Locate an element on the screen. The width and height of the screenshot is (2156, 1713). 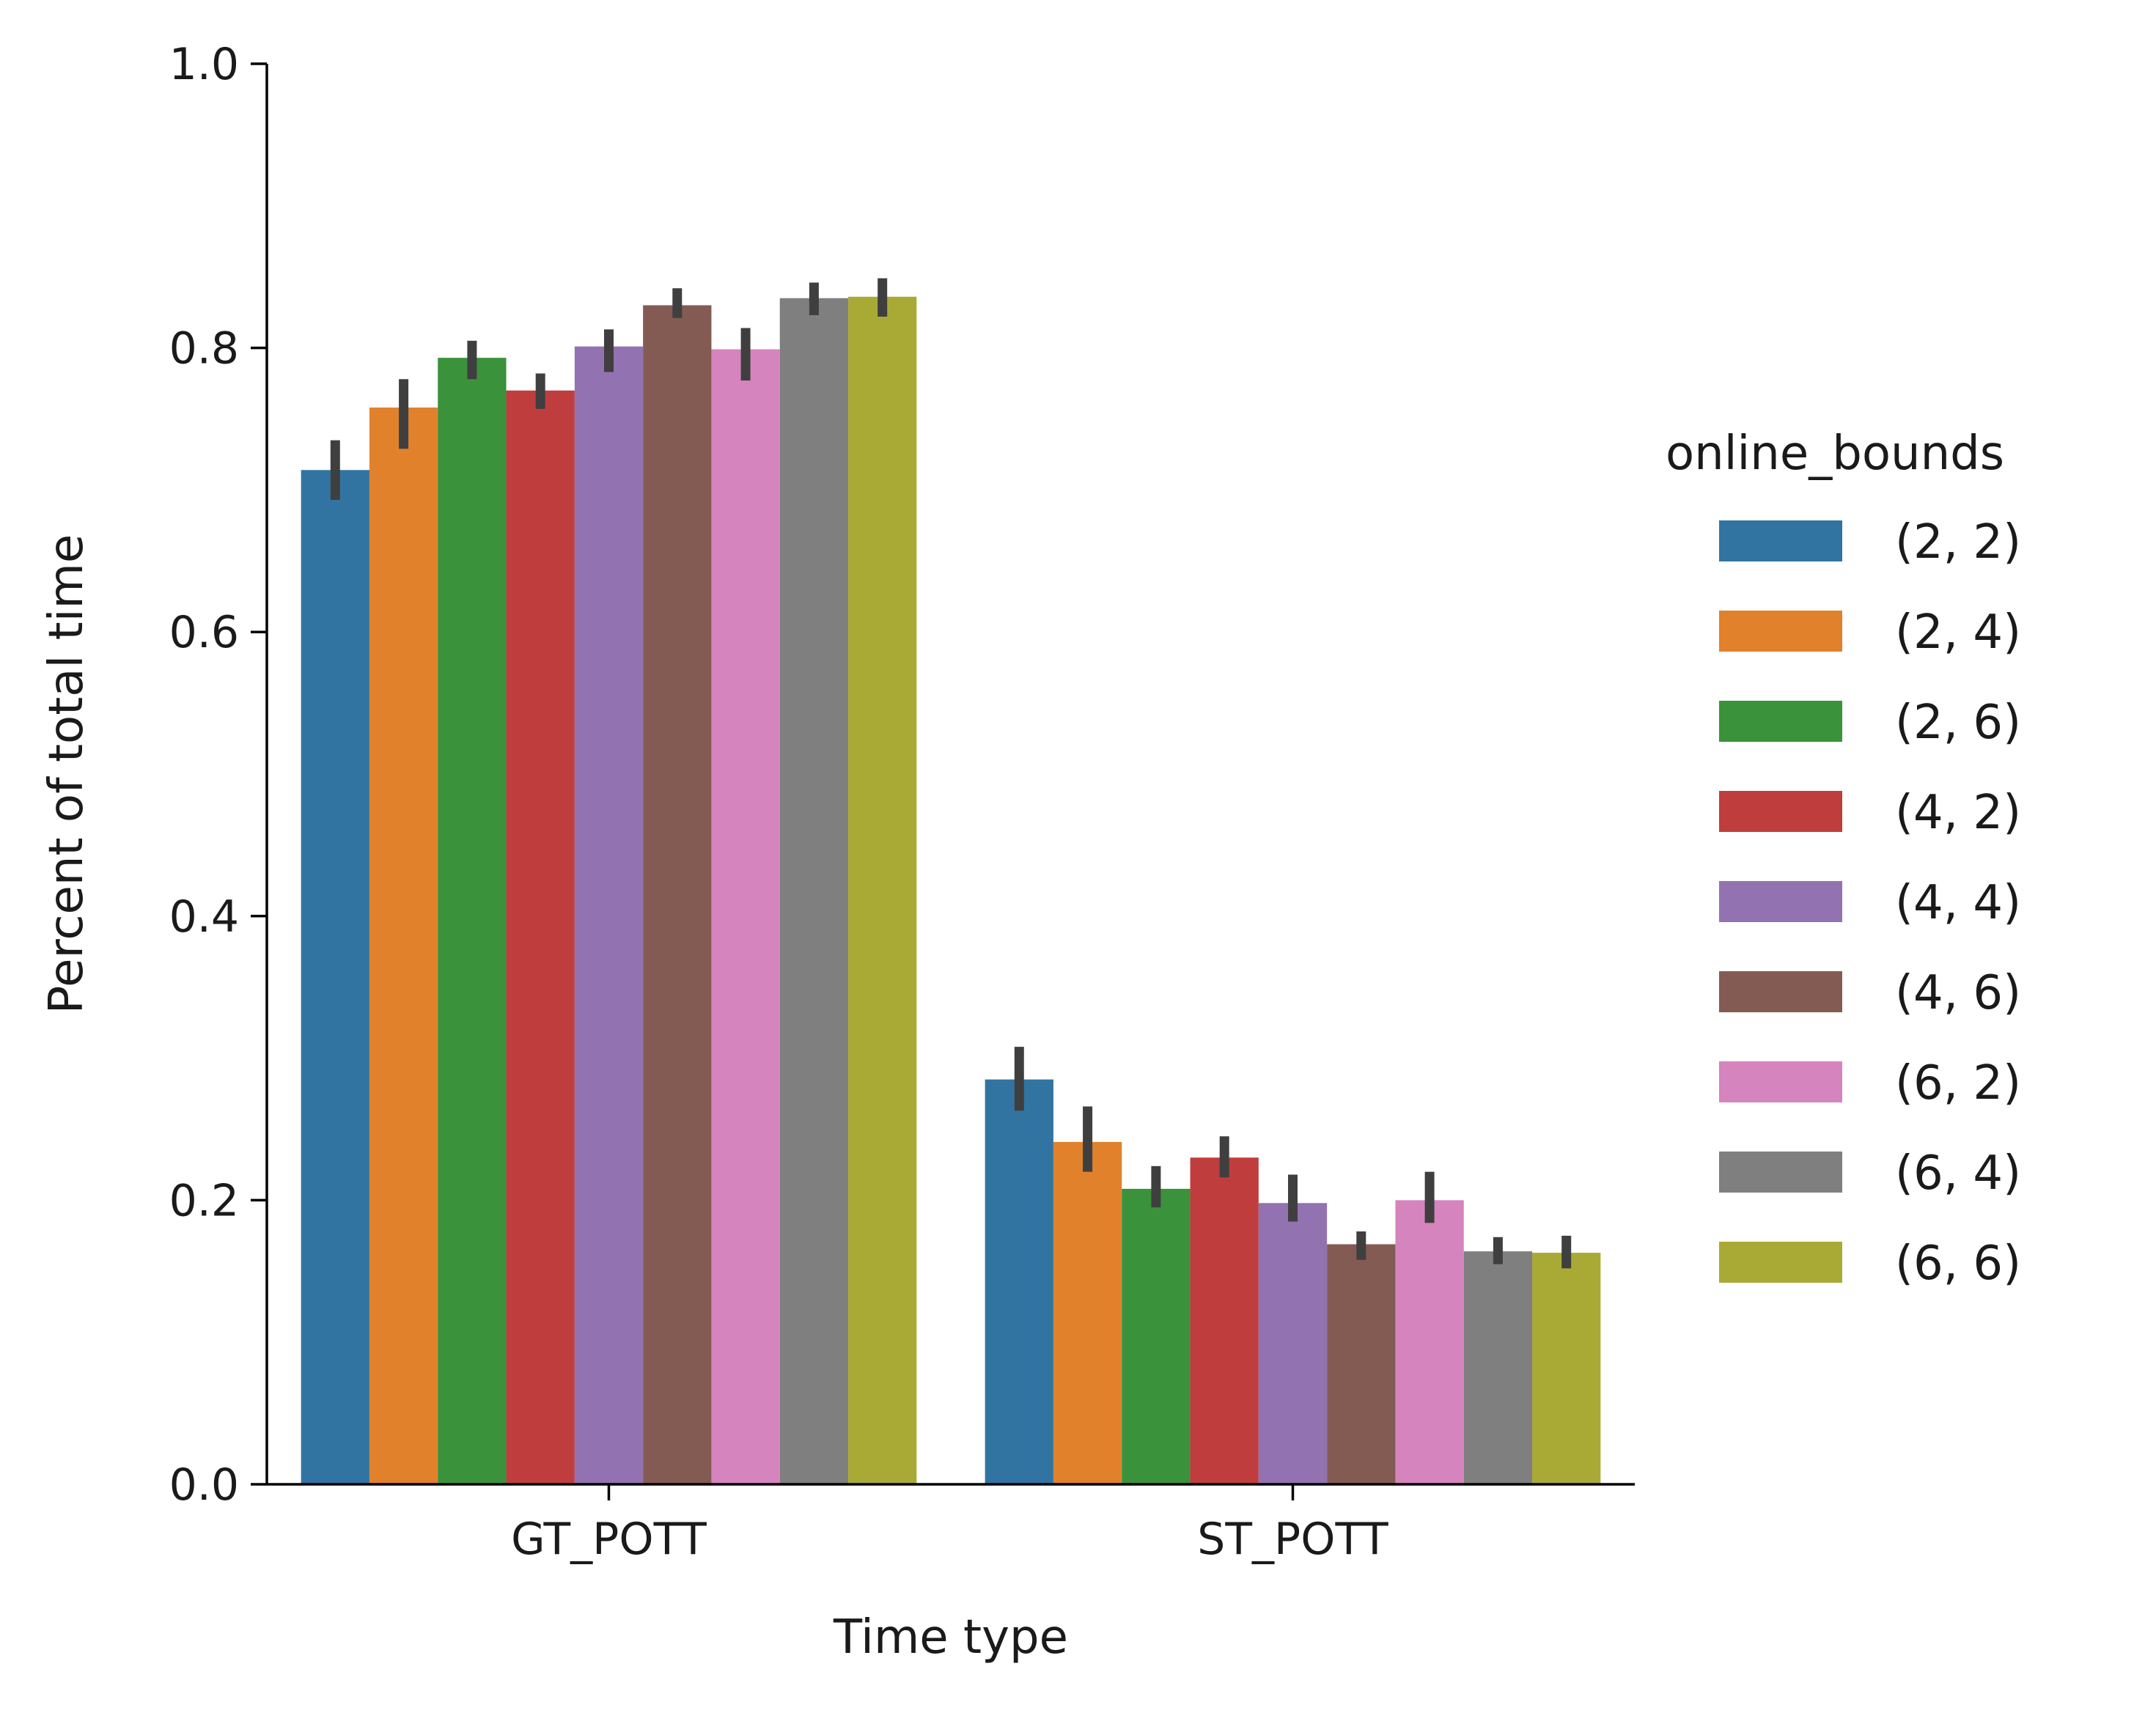
y-axis-label: Percent of total time is located at coordinates (67, 774).